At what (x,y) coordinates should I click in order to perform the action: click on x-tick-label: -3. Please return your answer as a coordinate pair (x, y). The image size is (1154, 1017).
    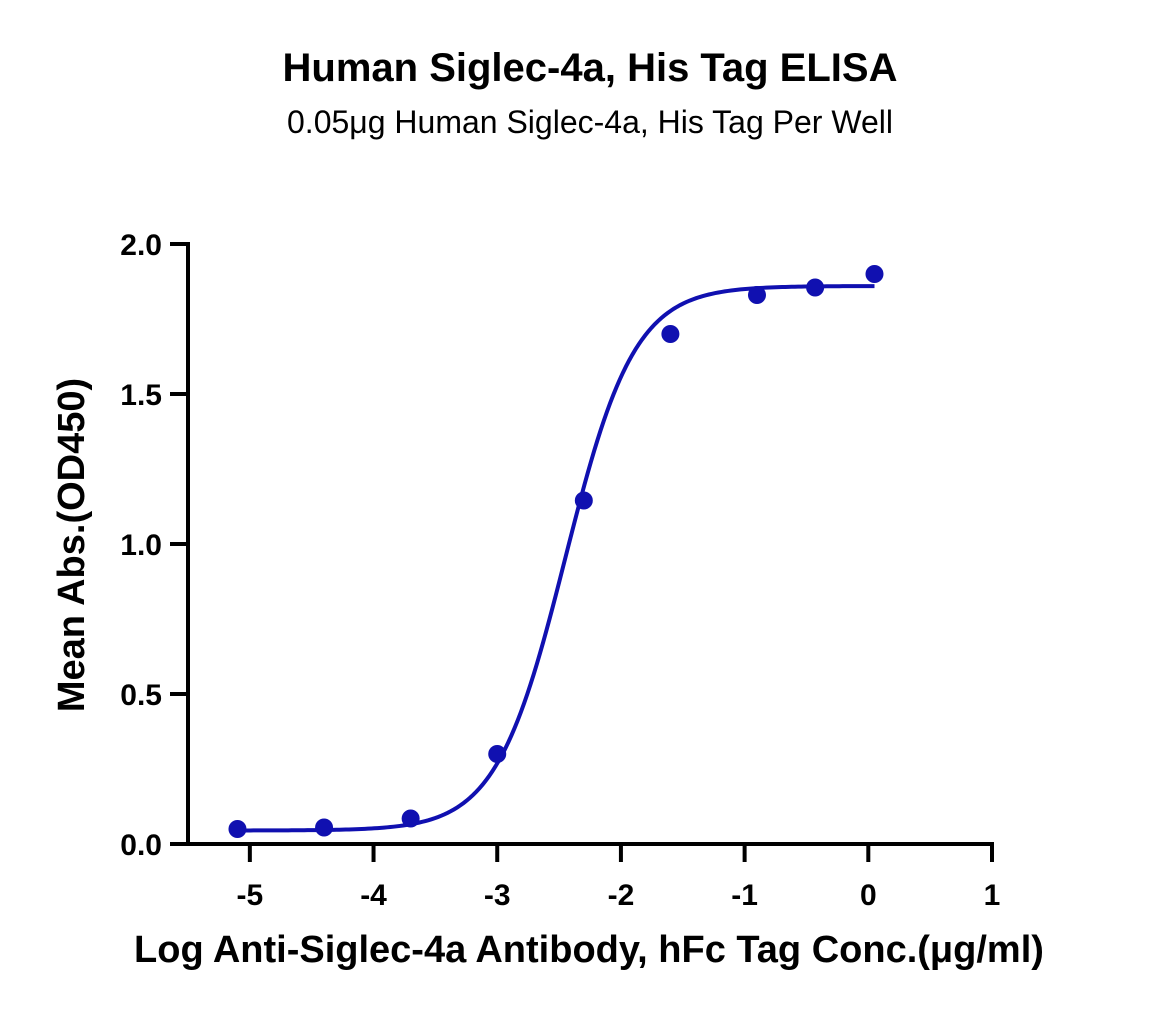
    Looking at the image, I should click on (497, 895).